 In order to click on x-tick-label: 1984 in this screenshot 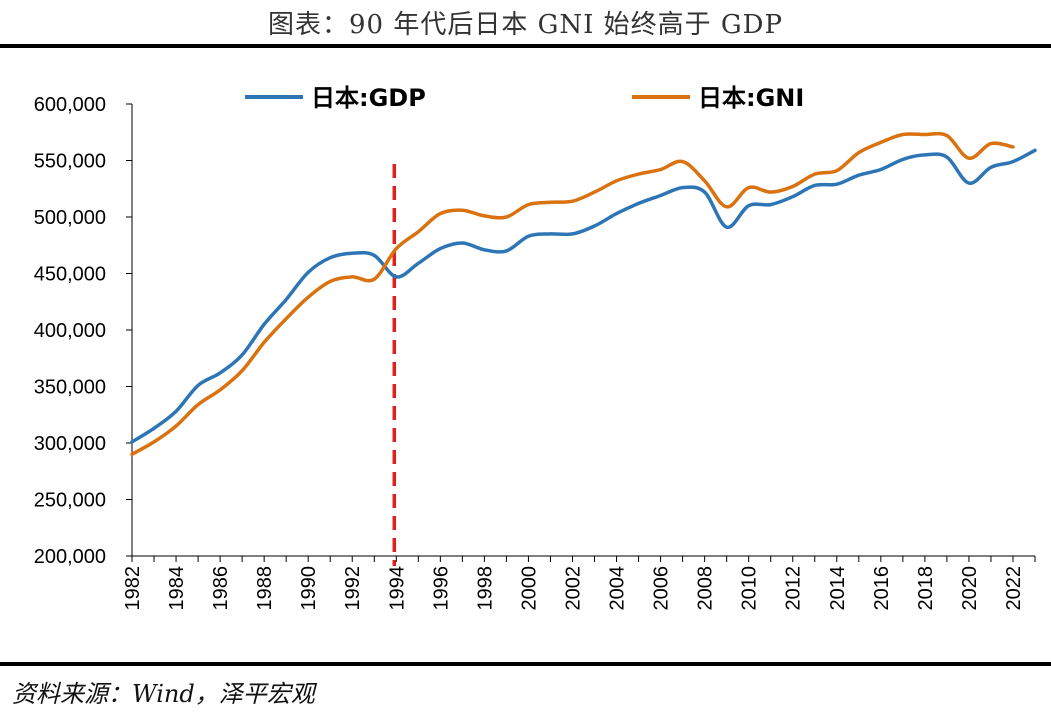, I will do `click(177, 588)`.